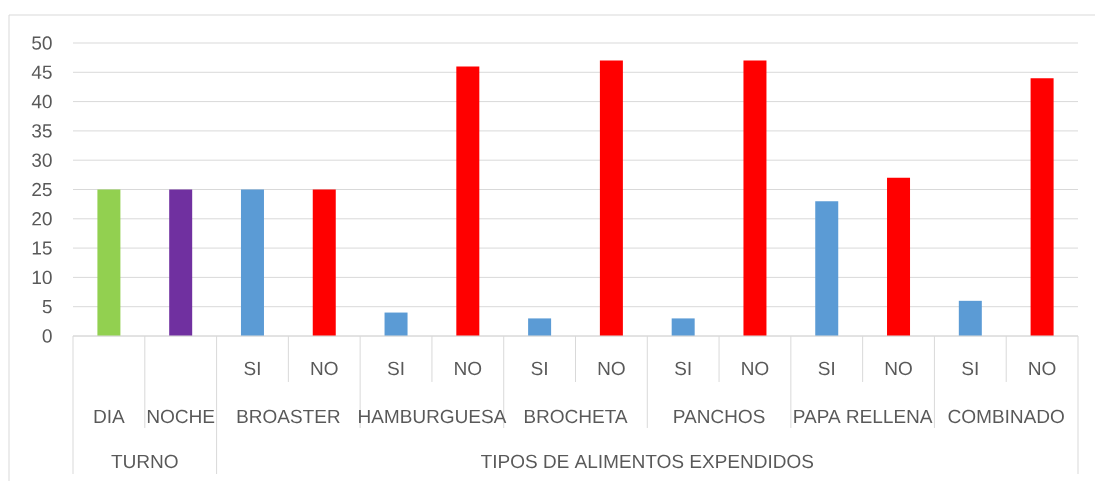  I want to click on text: BROASTER, so click(288, 416).